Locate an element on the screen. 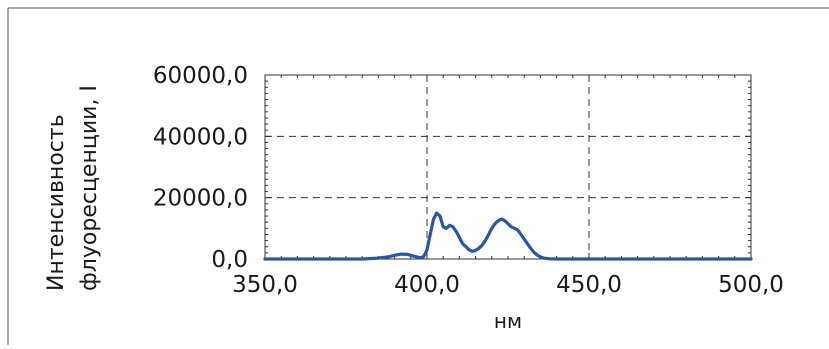  y-tick-label: 20000,0 is located at coordinates (200, 199).